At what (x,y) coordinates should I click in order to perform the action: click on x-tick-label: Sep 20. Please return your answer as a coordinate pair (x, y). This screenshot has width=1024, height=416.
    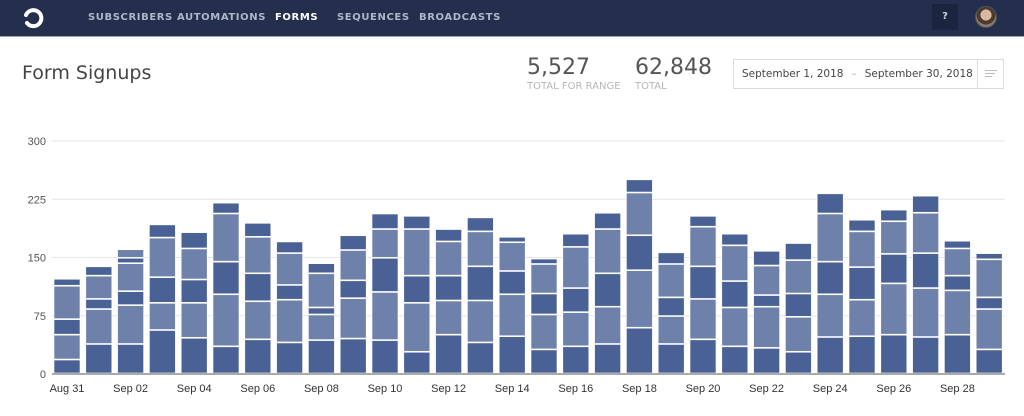
    Looking at the image, I should click on (703, 389).